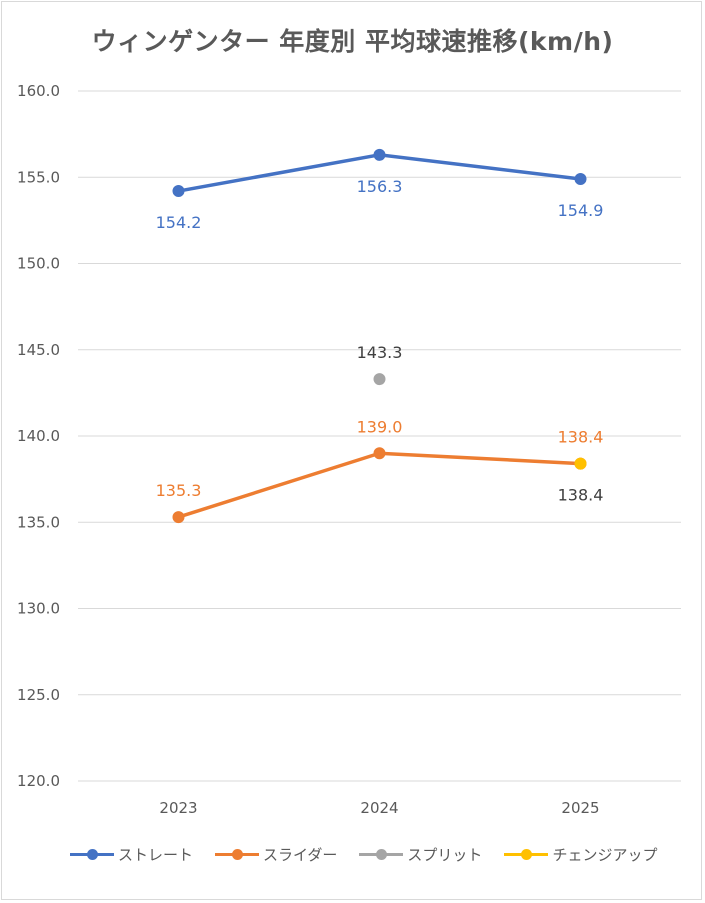  Describe the element at coordinates (156, 854) in the screenshot. I see `legend-label: ストレート` at that location.